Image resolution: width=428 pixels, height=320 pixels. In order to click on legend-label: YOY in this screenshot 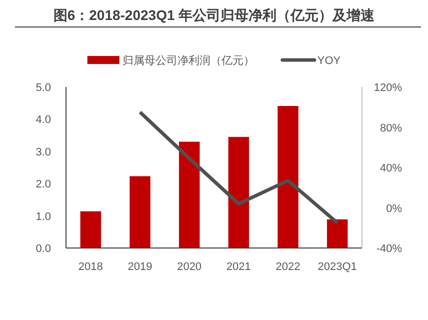, I will do `click(329, 61)`.